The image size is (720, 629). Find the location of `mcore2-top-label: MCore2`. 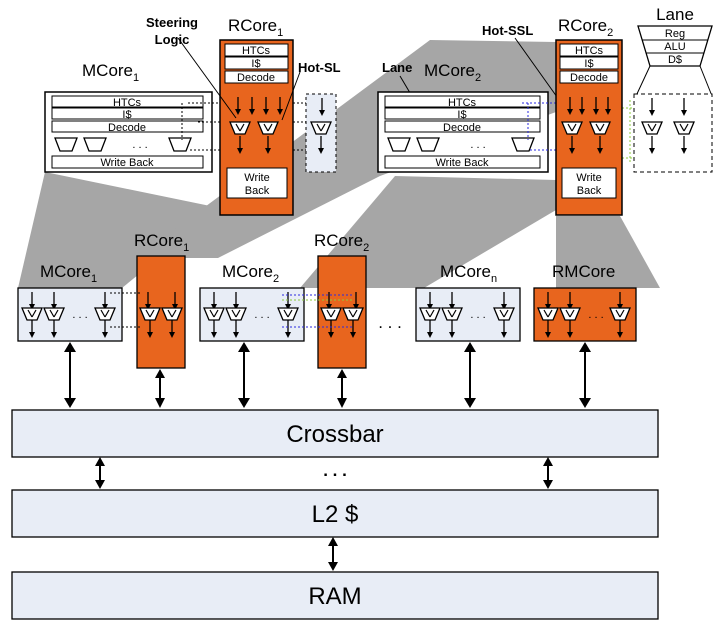

mcore2-top-label: MCore2 is located at coordinates (452, 72).